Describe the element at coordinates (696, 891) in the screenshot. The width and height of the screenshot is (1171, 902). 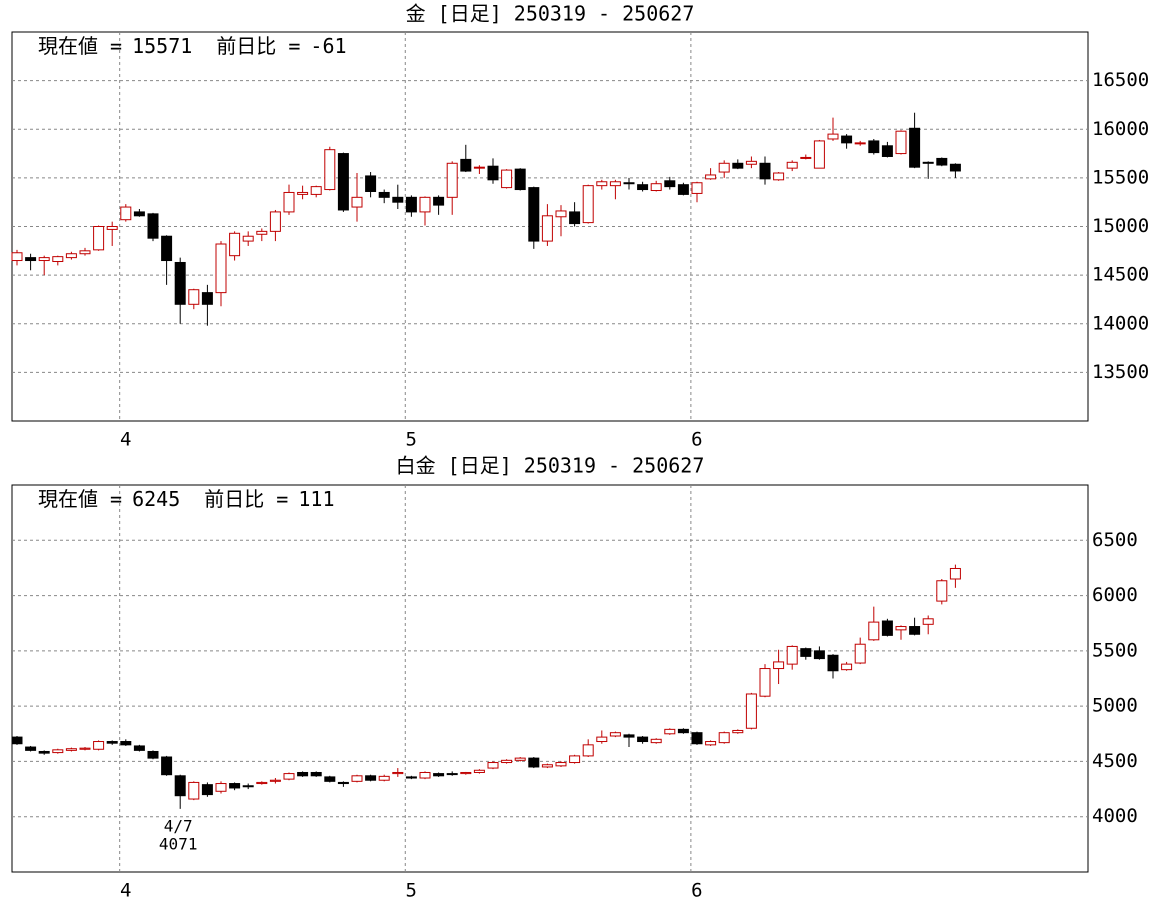
I see `x-tick-label: 6` at that location.